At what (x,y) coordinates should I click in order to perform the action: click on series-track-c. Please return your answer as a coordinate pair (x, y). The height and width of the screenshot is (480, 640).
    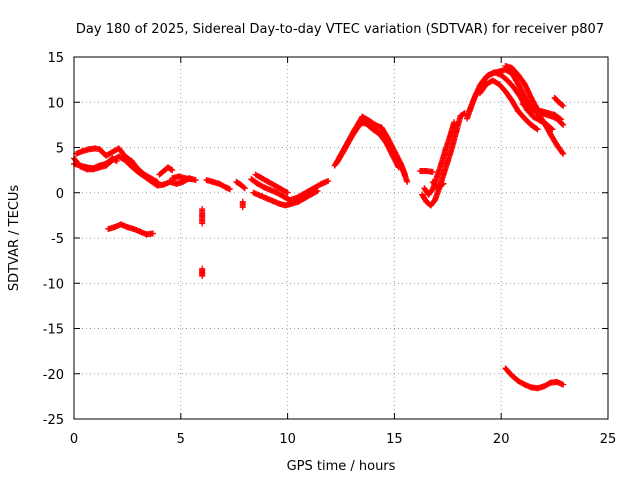
    Looking at the image, I should click on (95, 163).